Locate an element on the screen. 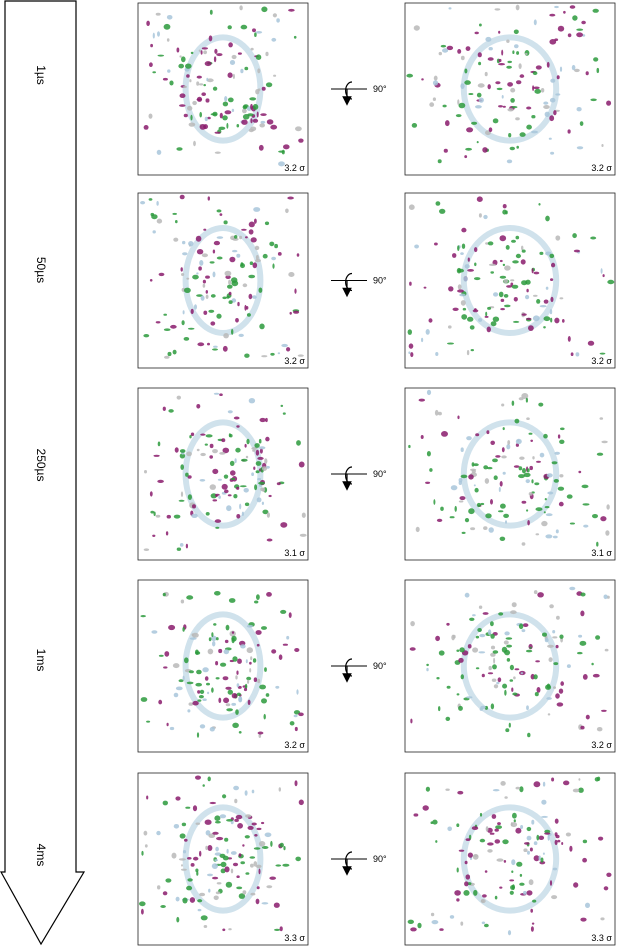 This screenshot has width=617, height=946. map-panel: 3.3 σ is located at coordinates (510, 859).